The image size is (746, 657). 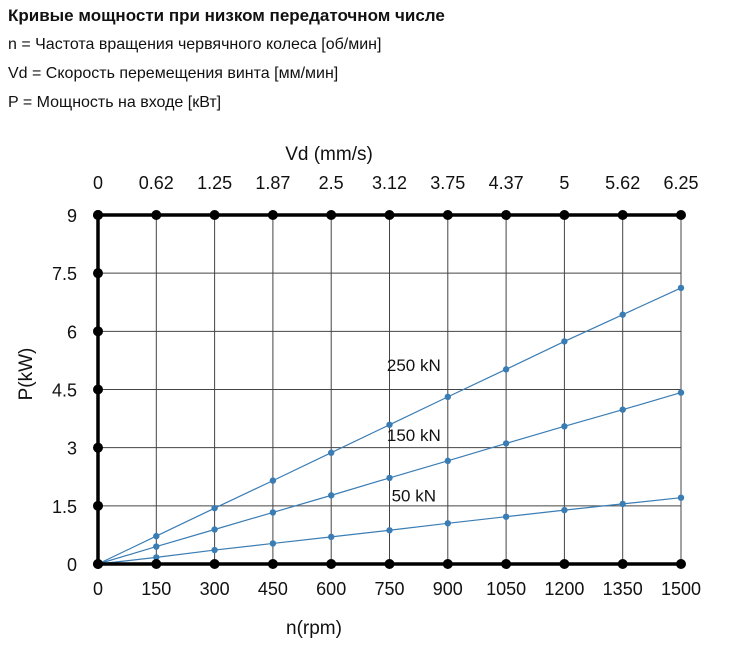 What do you see at coordinates (273, 589) in the screenshot?
I see `x-tick-label: 450` at bounding box center [273, 589].